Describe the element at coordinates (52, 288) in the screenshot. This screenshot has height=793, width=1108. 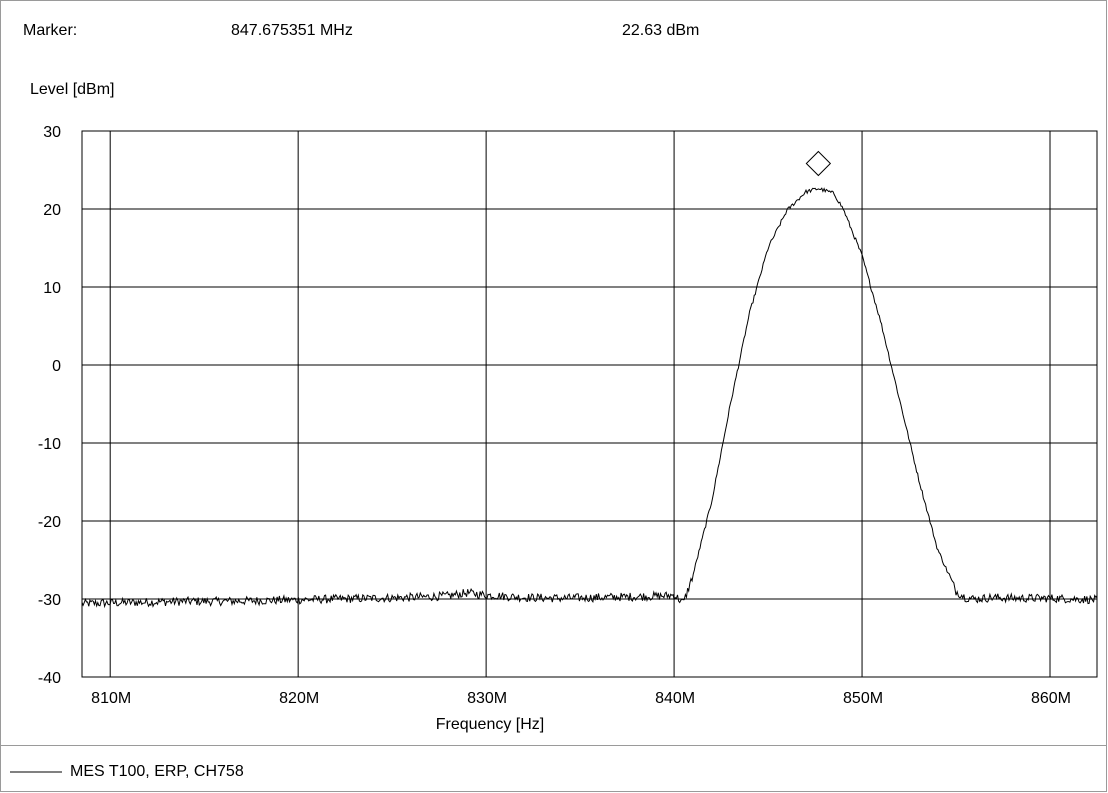
I see `y-tick-label: 10` at that location.